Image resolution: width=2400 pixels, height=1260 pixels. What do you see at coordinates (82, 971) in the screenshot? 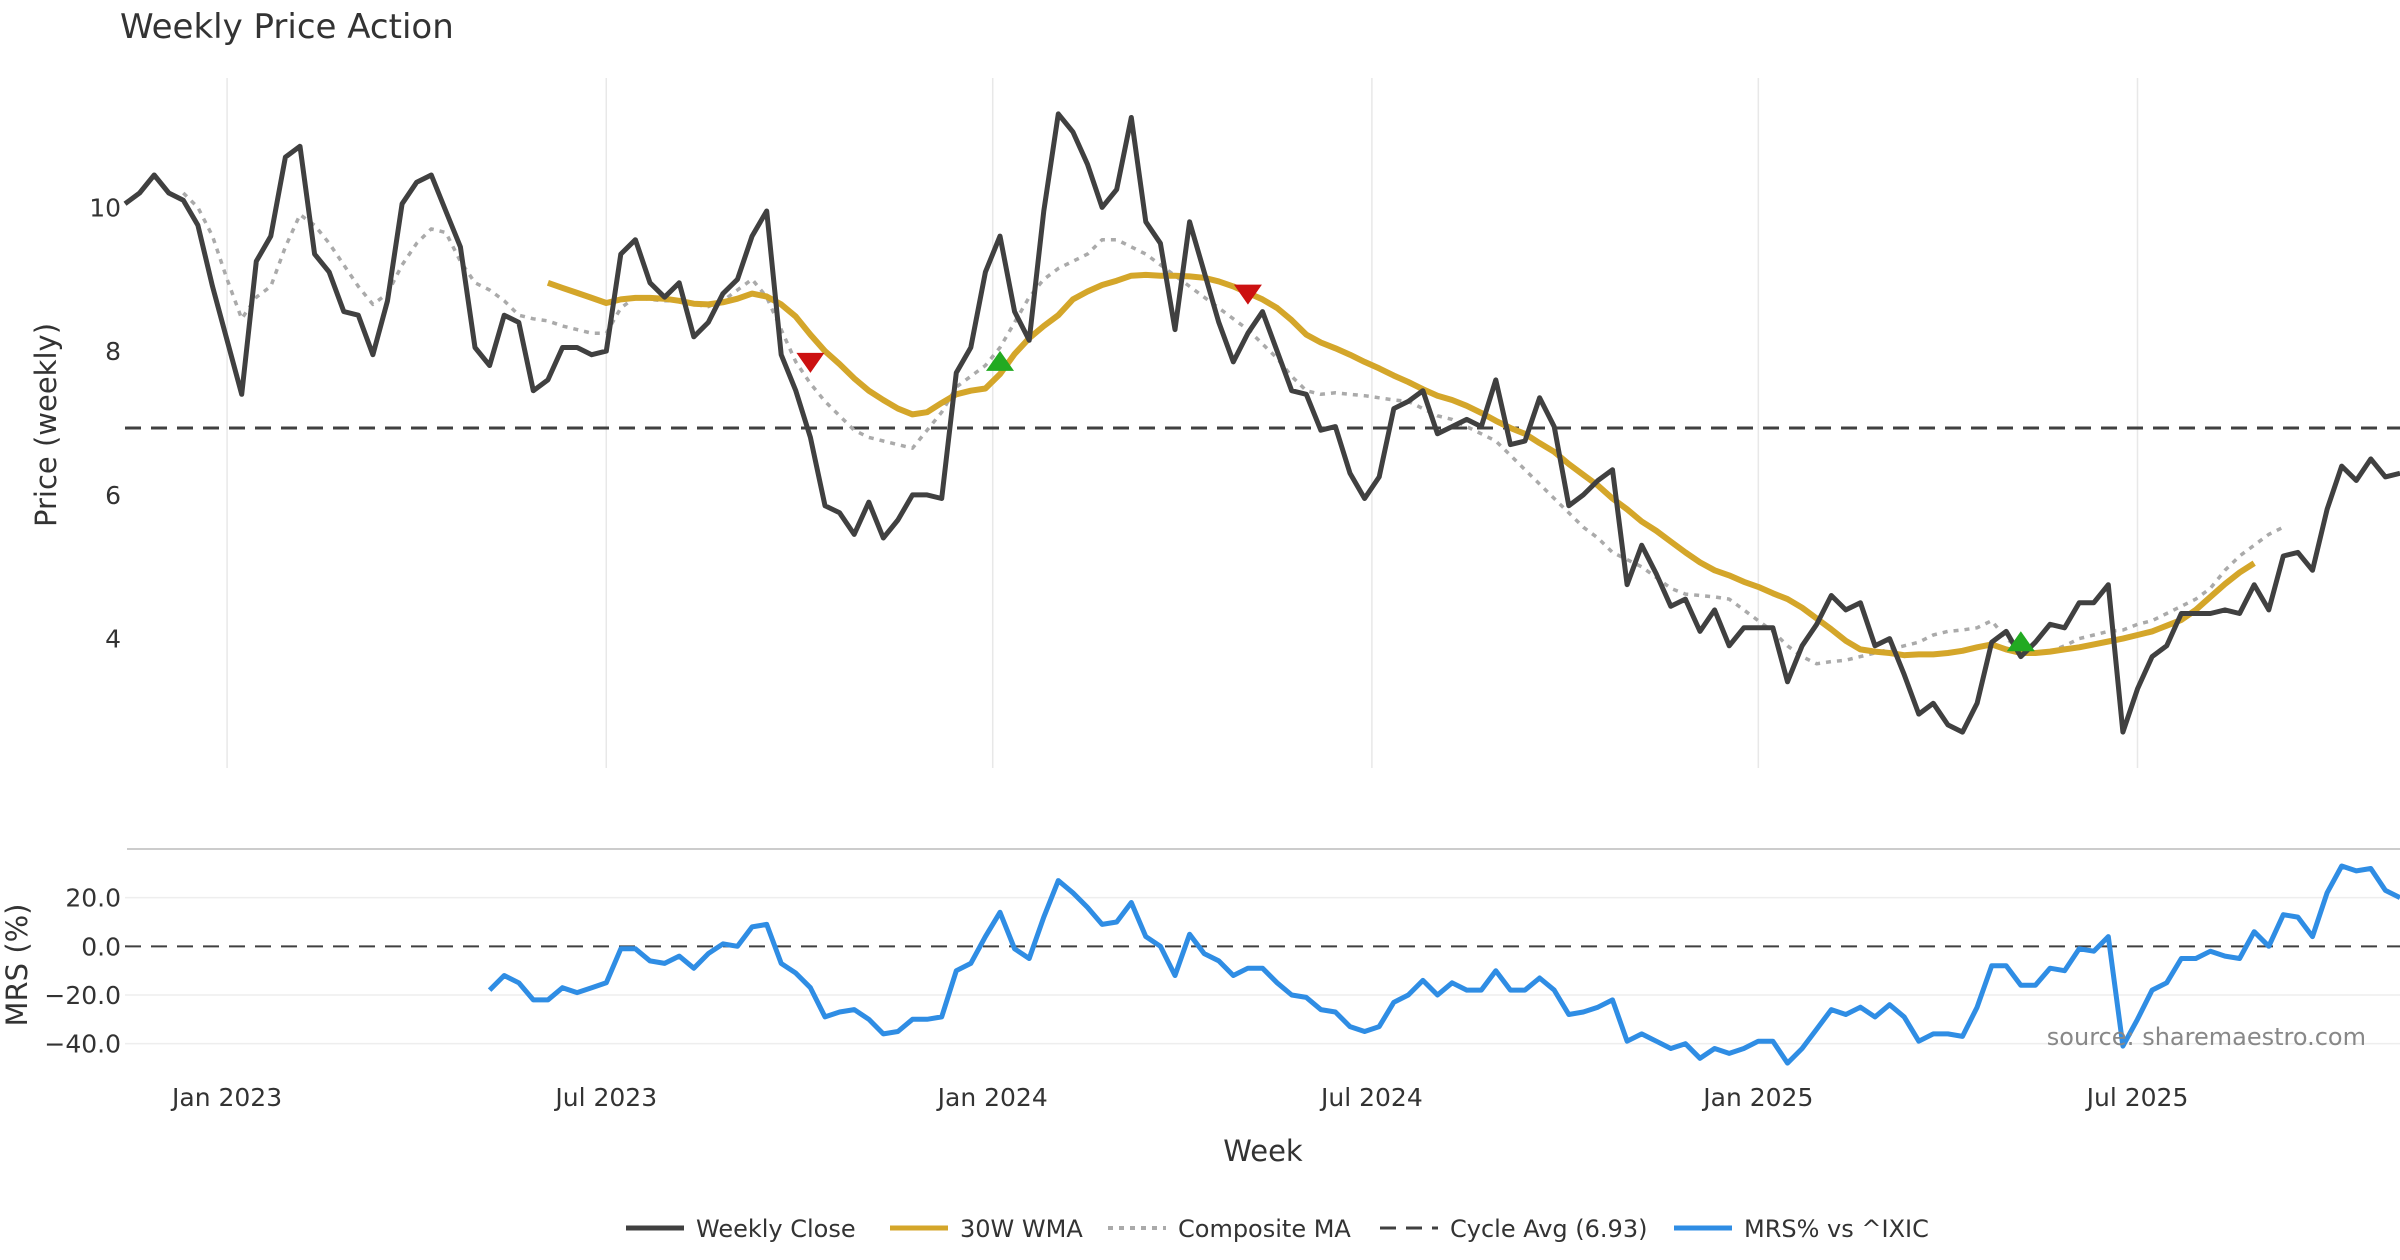
I see `mrs-y-ticks: 20.0 0.0 −20.0 −40.0` at bounding box center [82, 971].